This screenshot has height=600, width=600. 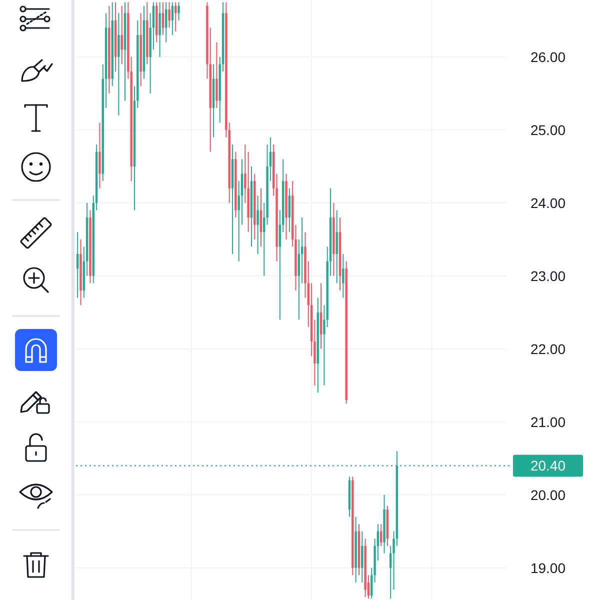 I want to click on ref-line-label: 20.40, so click(x=548, y=466).